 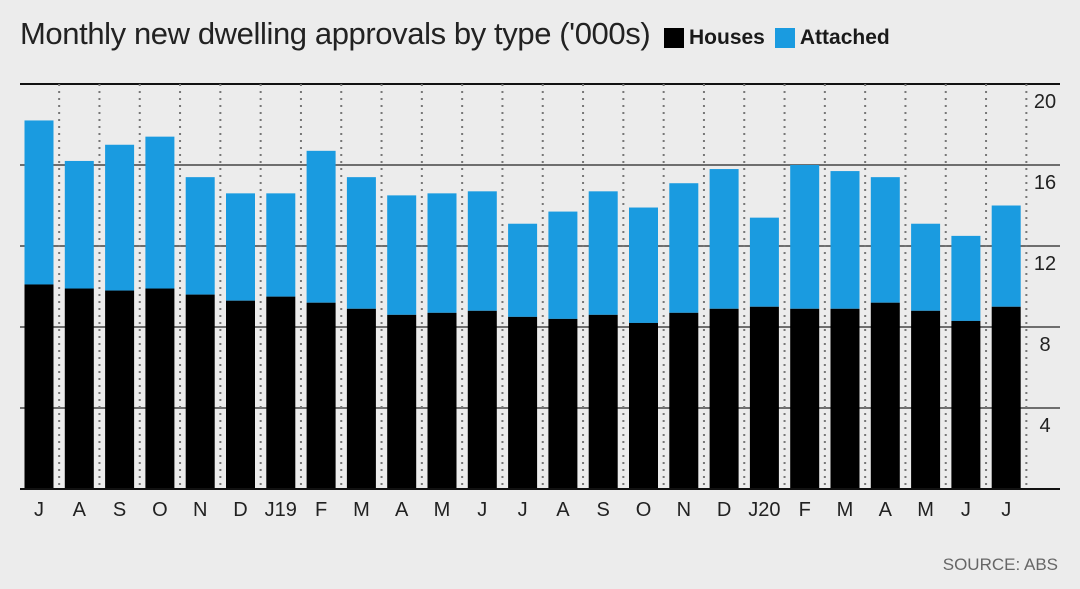 I want to click on y-tick-label: 20, so click(x=1045, y=102).